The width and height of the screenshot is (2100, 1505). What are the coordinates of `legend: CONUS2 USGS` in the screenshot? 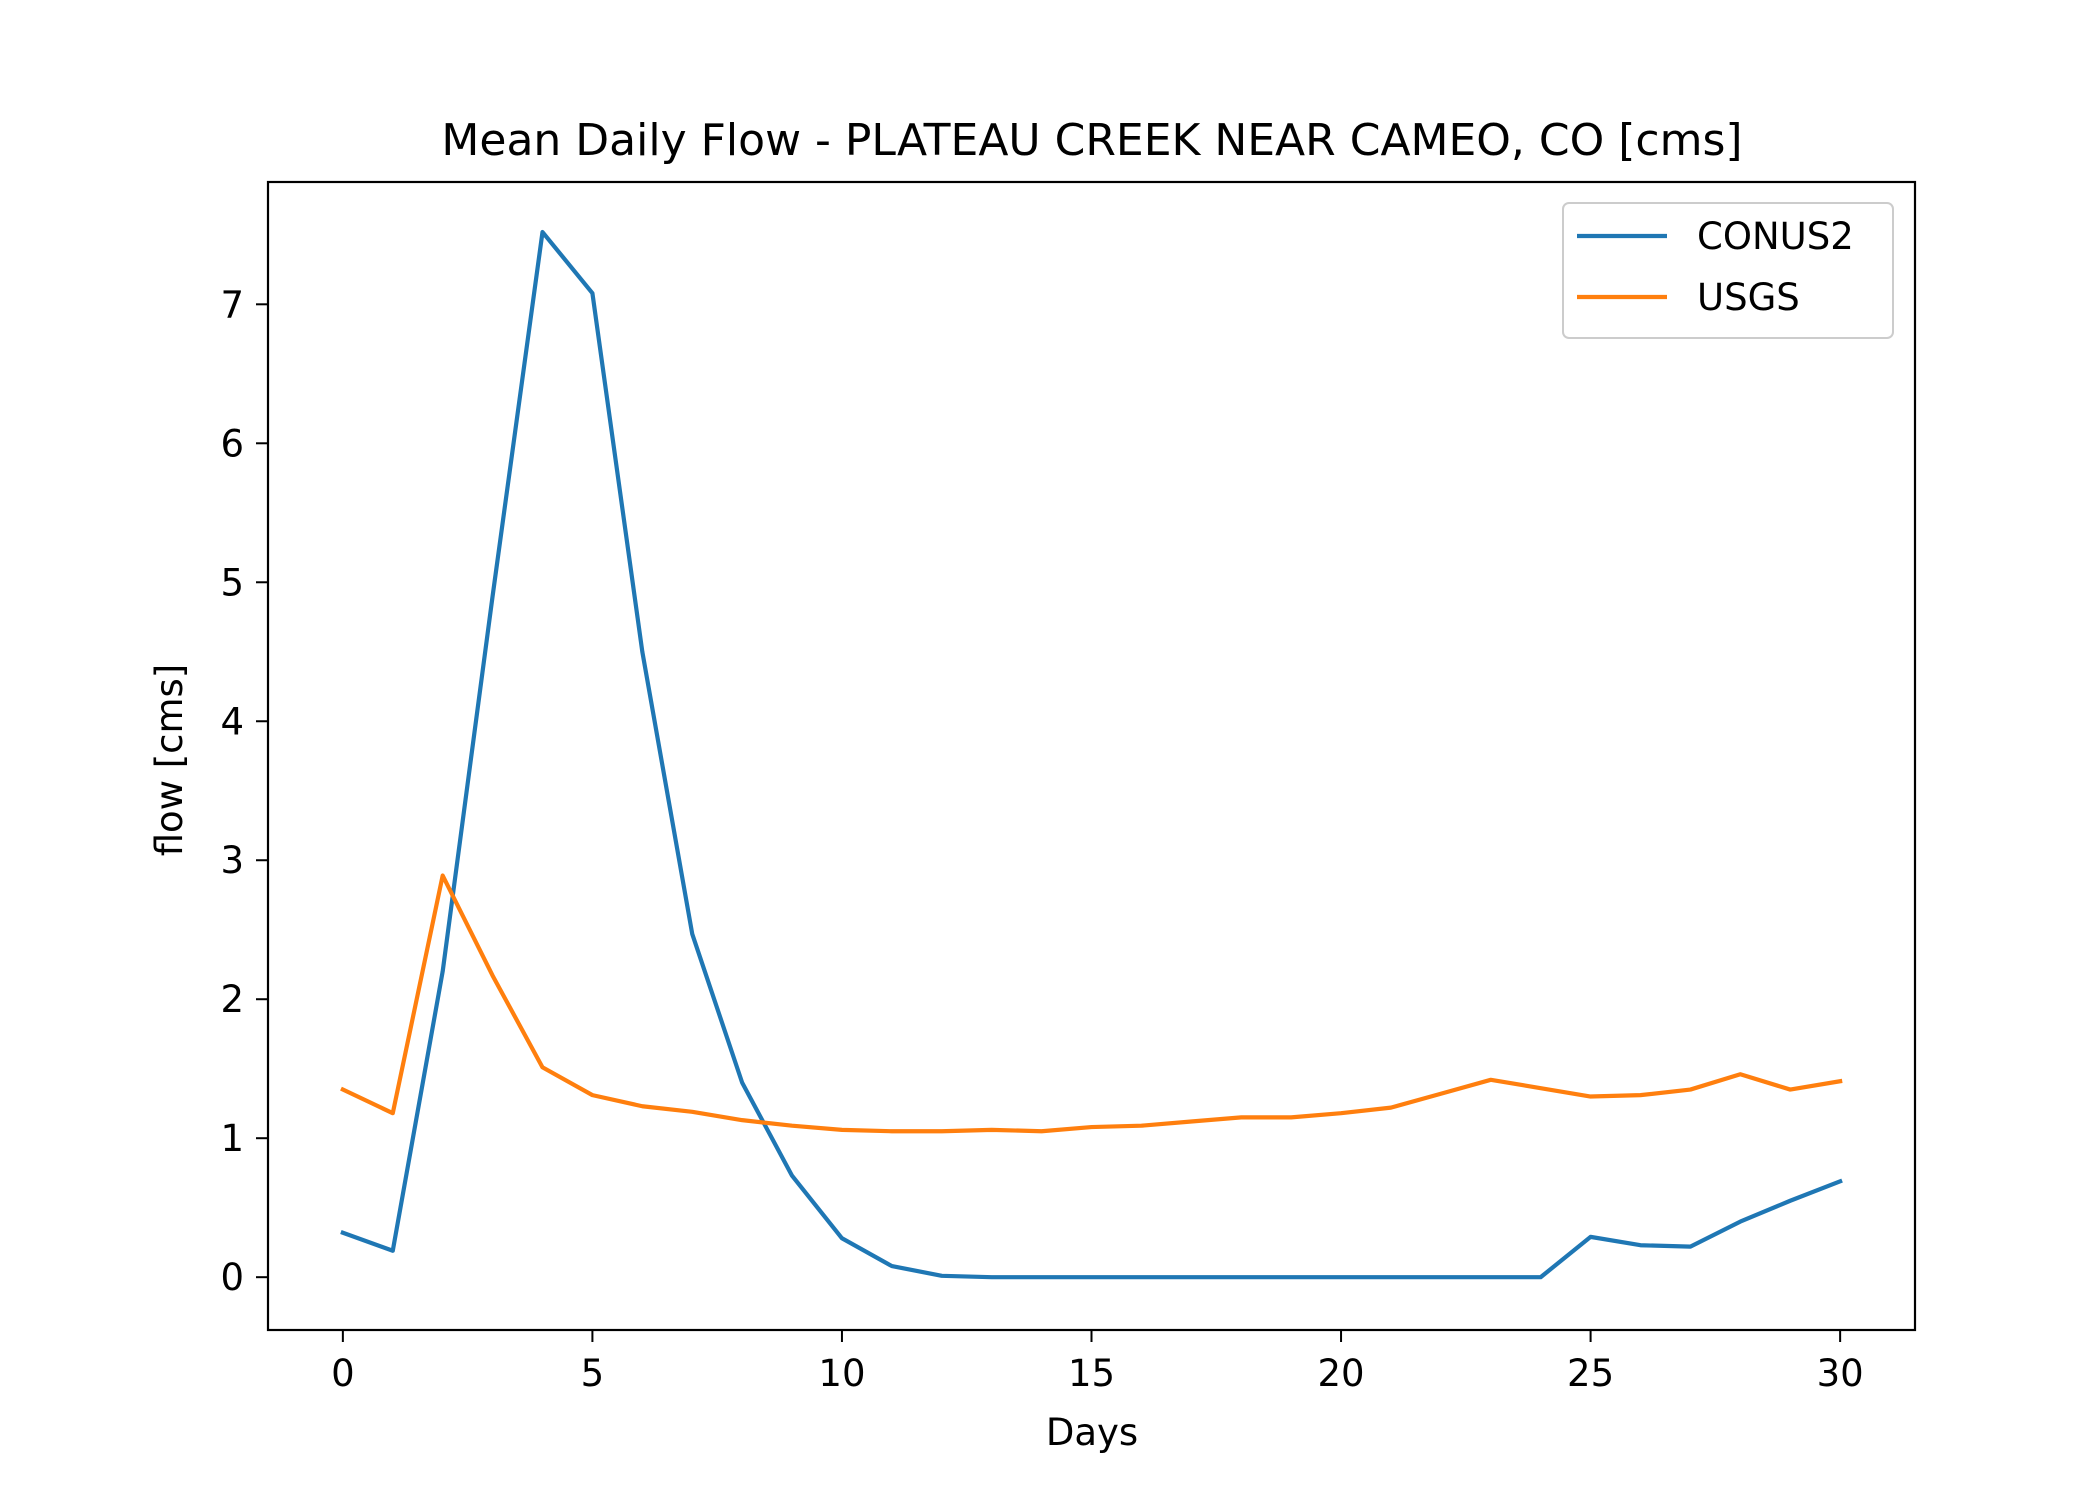 It's located at (1728, 270).